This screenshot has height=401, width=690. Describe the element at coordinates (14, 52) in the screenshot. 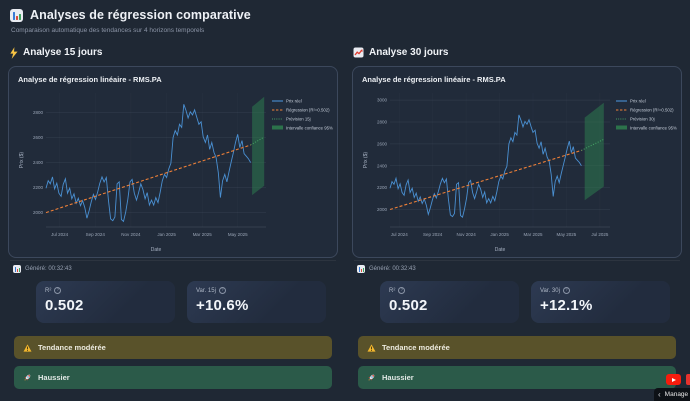

I see `lightning-icon` at that location.